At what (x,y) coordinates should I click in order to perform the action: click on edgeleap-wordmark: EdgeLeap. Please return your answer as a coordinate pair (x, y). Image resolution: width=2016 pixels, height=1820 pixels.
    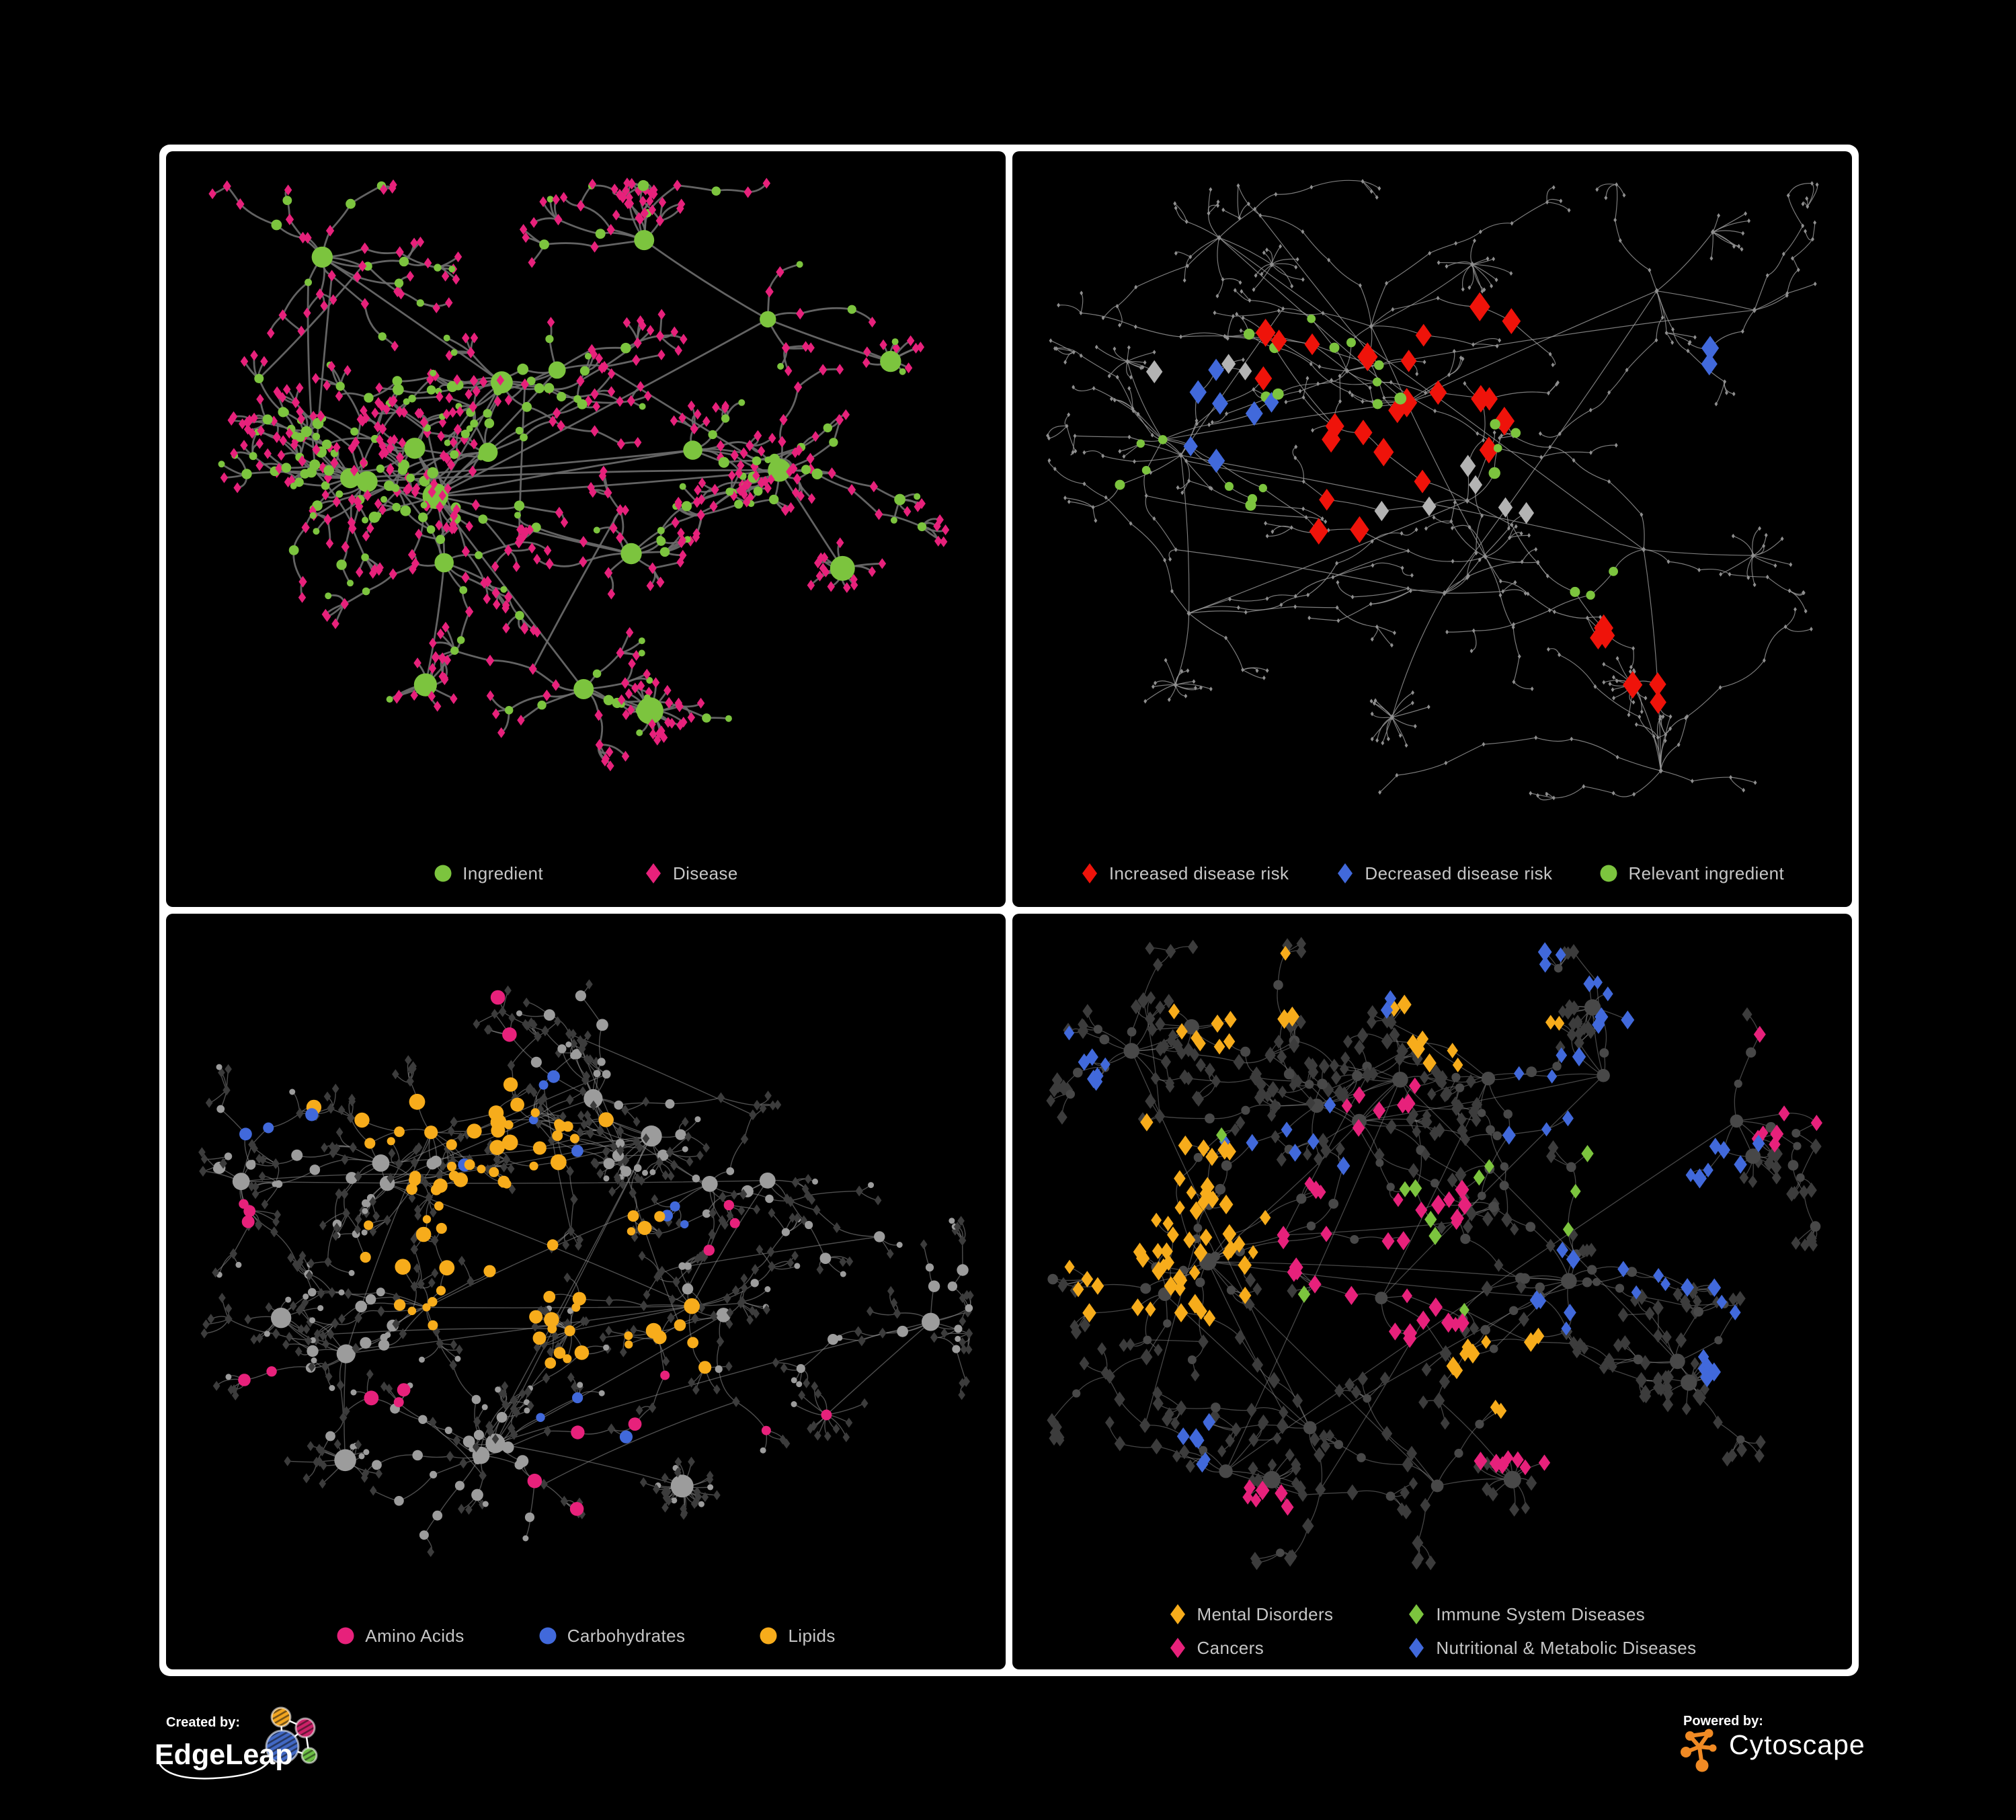
    Looking at the image, I should click on (224, 1755).